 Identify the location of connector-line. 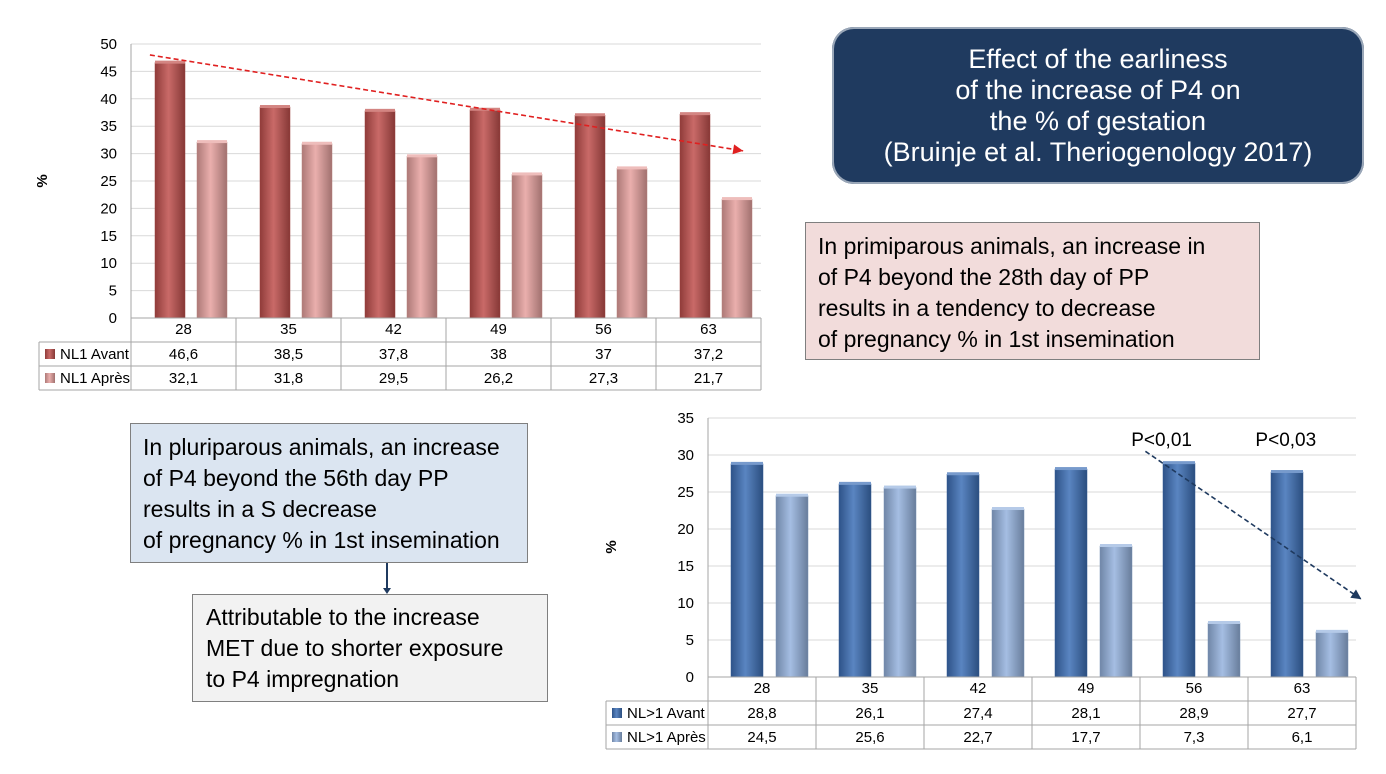
(387, 577).